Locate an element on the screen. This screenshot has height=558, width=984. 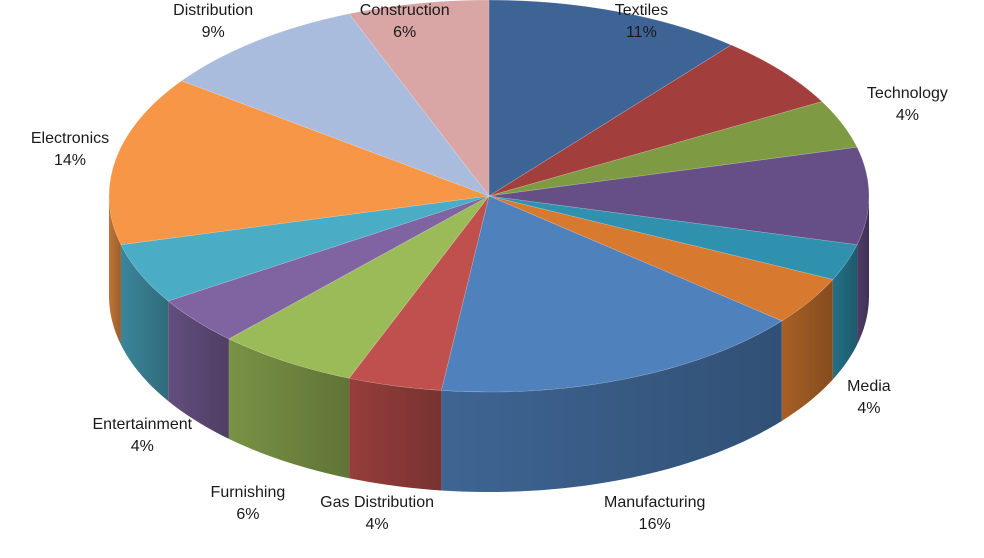
slice-label: Technology 4% is located at coordinates (907, 105).